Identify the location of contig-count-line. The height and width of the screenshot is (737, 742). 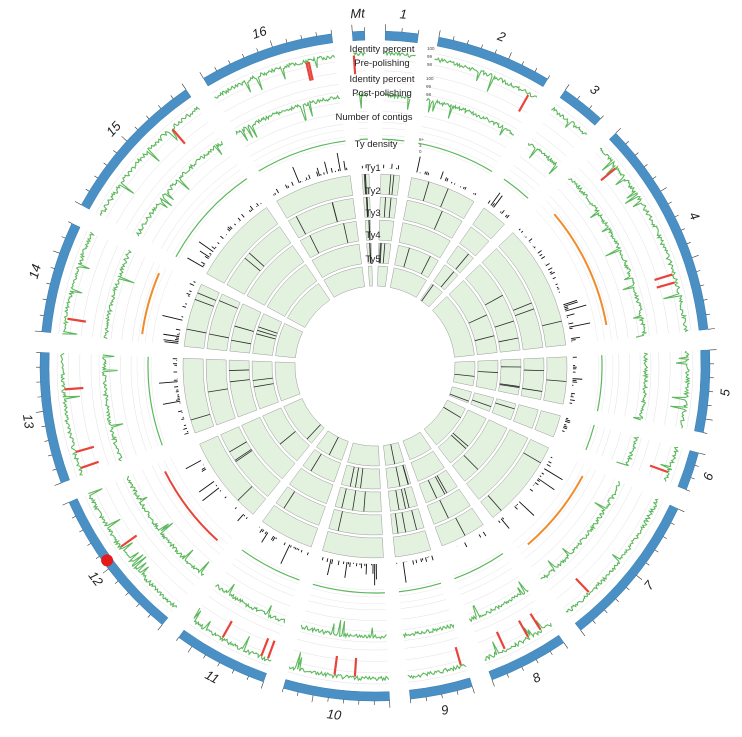
(590, 437).